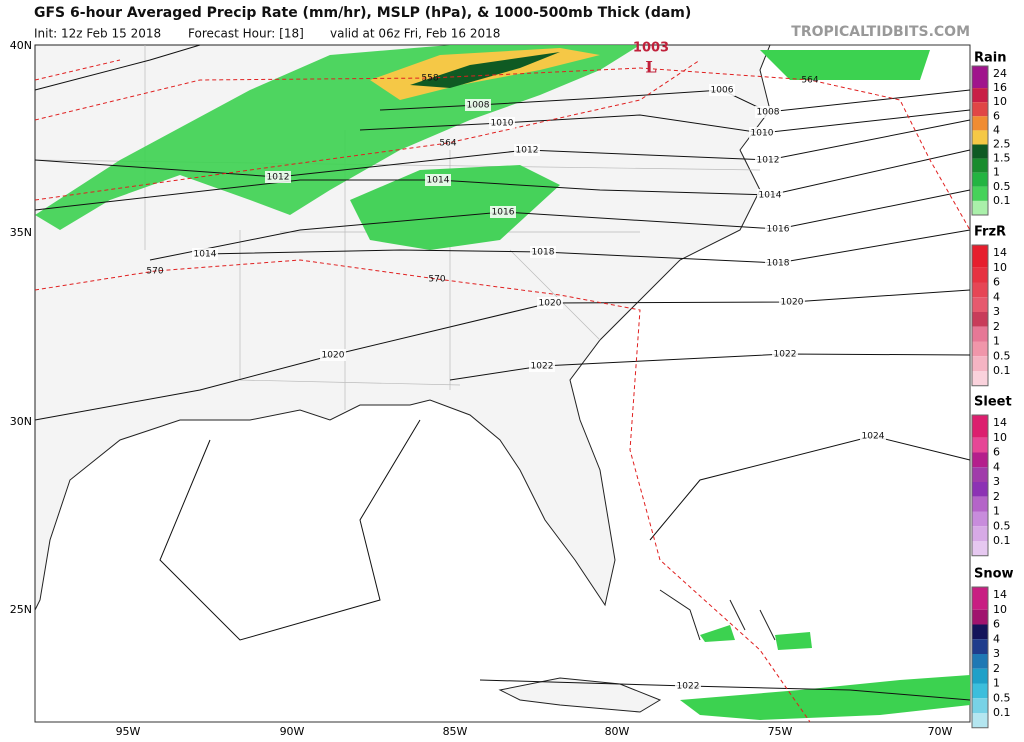 The image size is (1024, 742). I want to click on heavy-rain-core, so click(485, 70).